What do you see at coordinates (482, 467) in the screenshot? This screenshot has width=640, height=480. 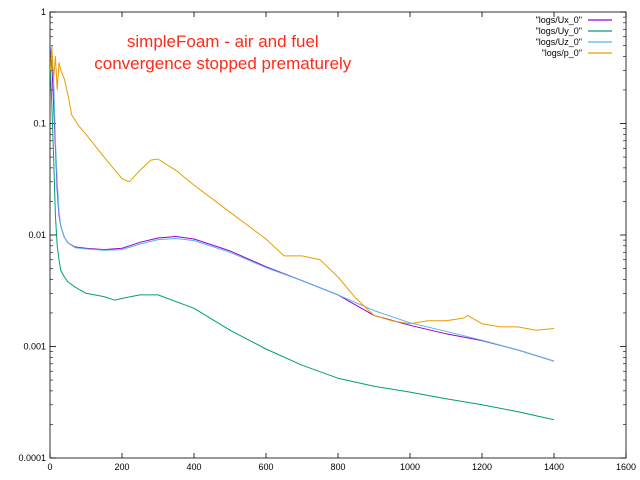 I see `x-tick-label: 1200` at bounding box center [482, 467].